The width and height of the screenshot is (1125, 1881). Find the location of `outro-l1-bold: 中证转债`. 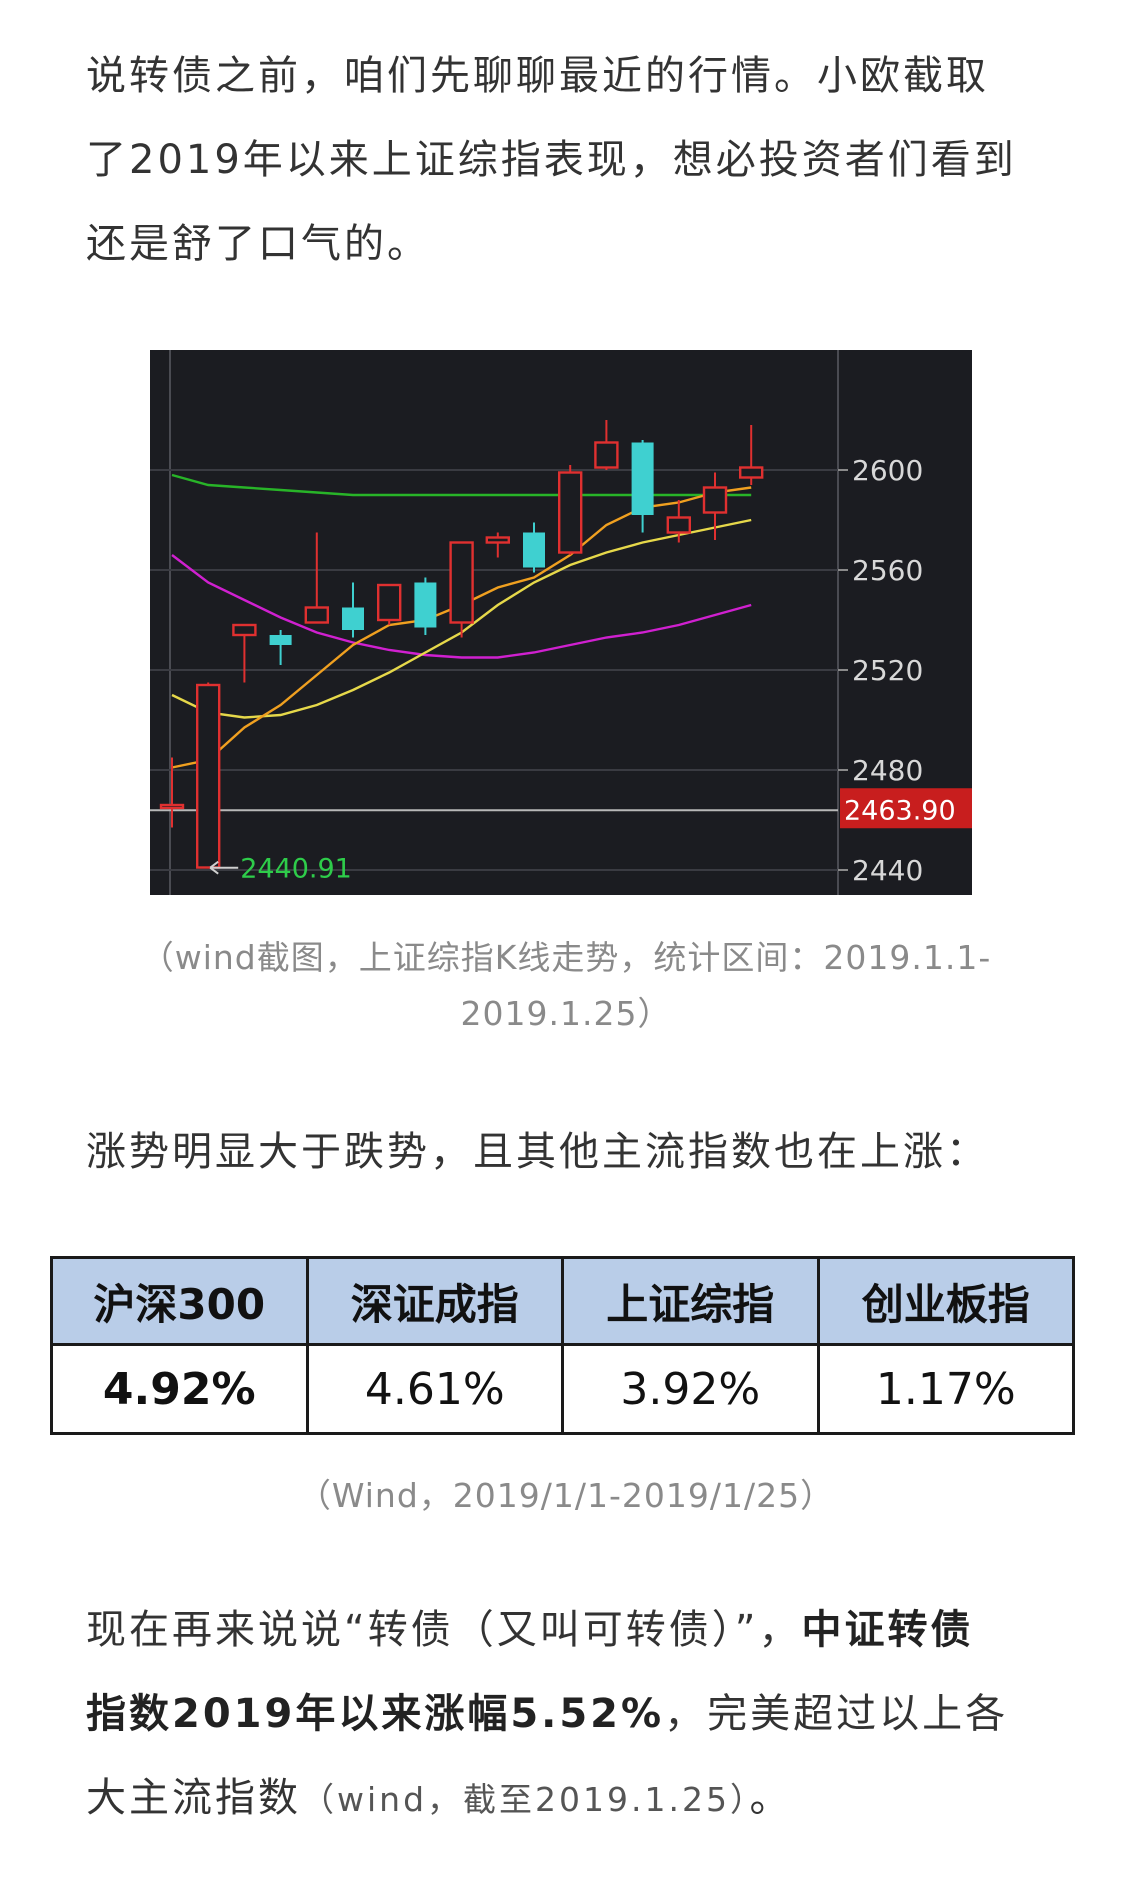

outro-l1-bold: 中证转债 is located at coordinates (887, 1630).